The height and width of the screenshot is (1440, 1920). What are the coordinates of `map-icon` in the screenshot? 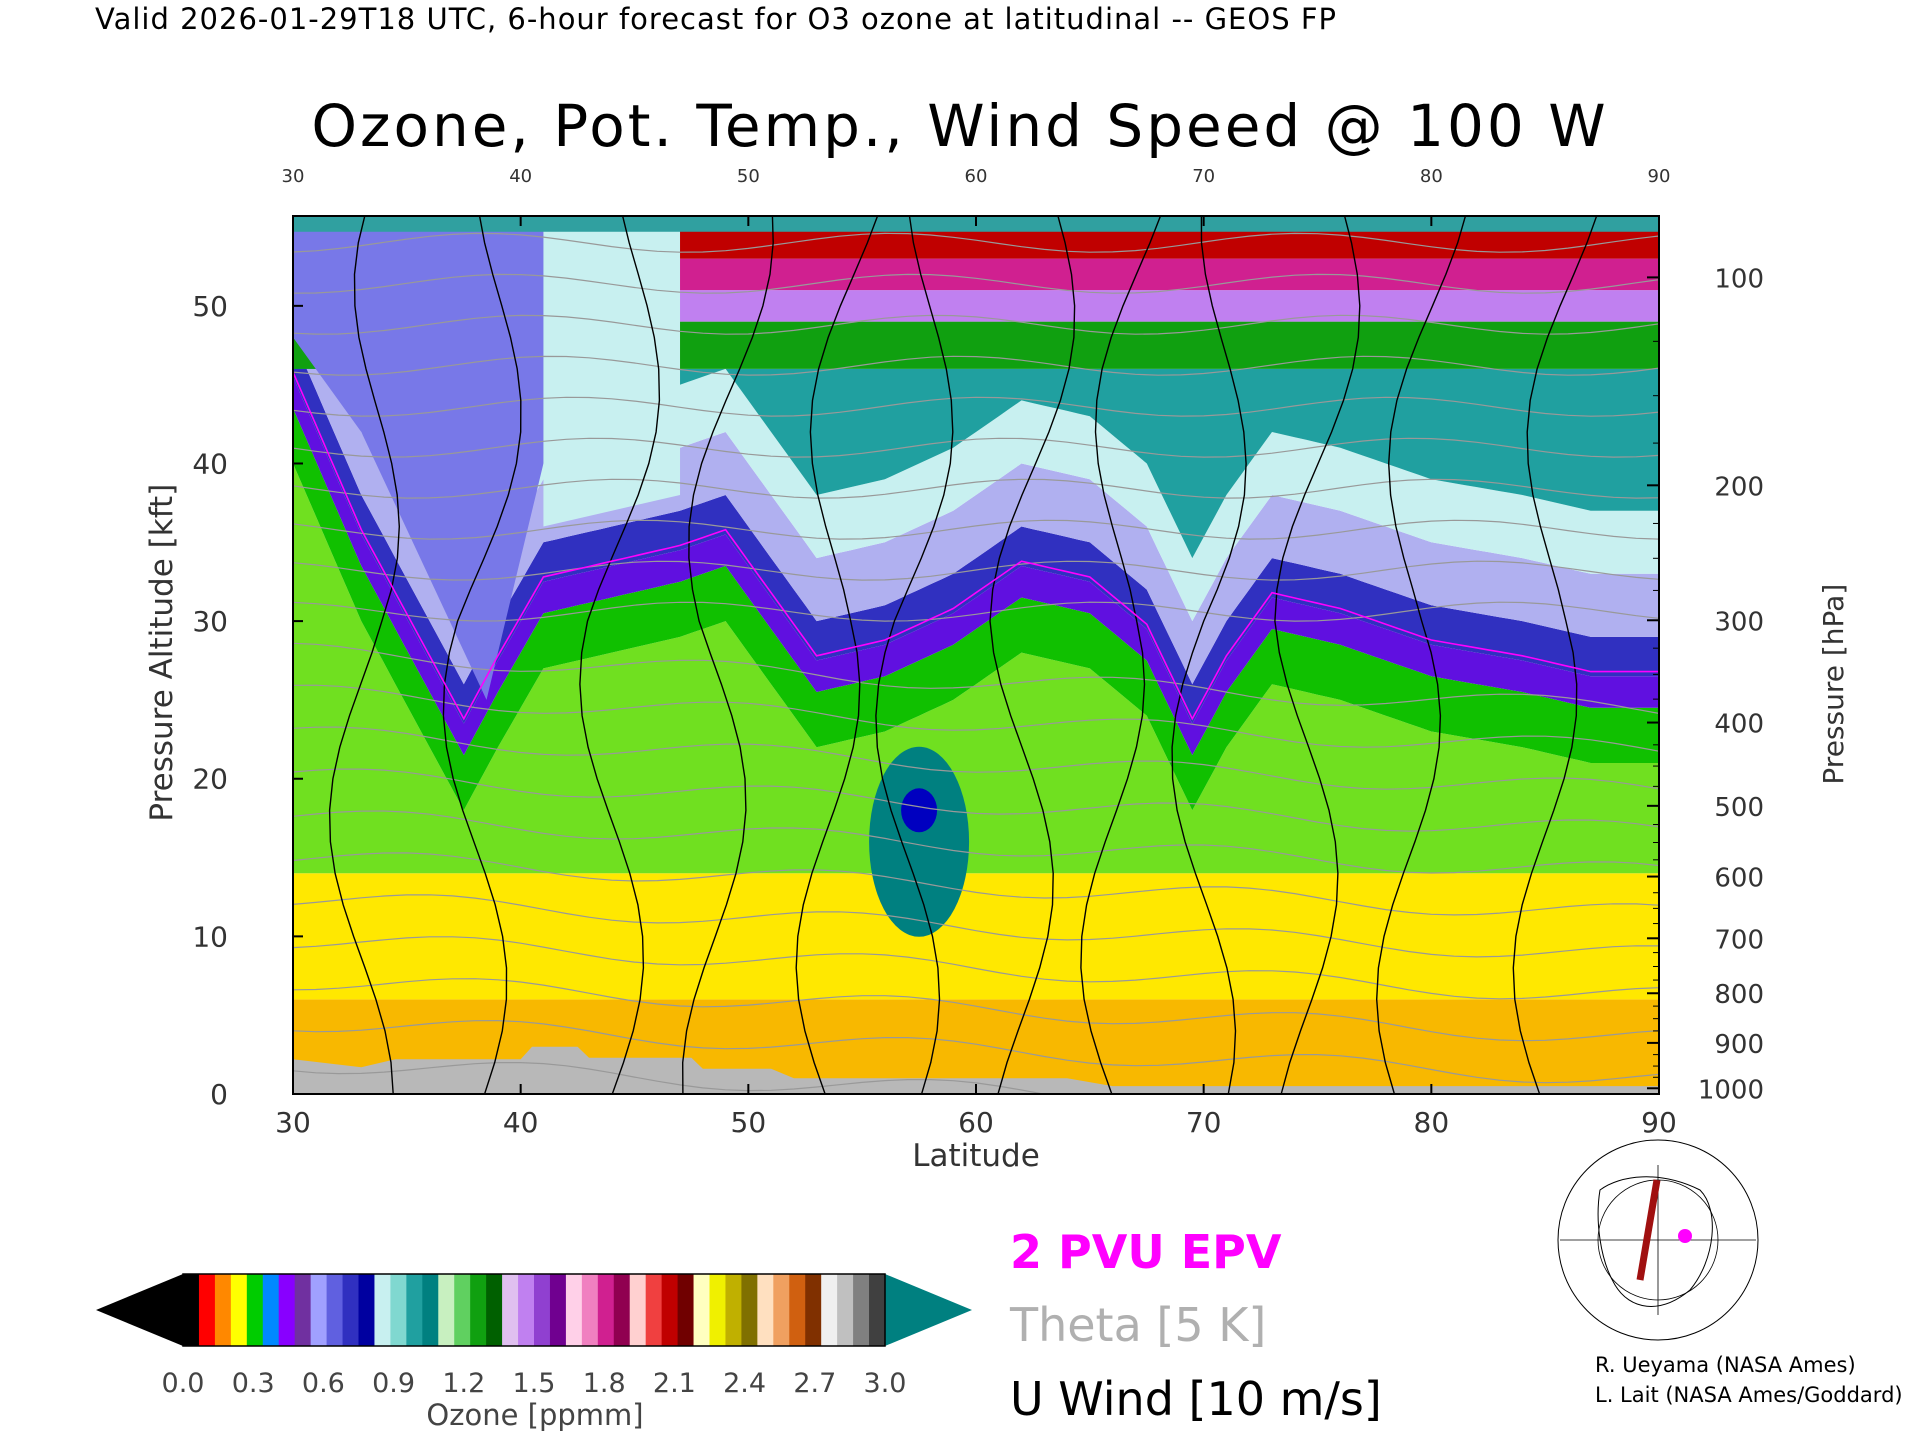 It's located at (1658, 1240).